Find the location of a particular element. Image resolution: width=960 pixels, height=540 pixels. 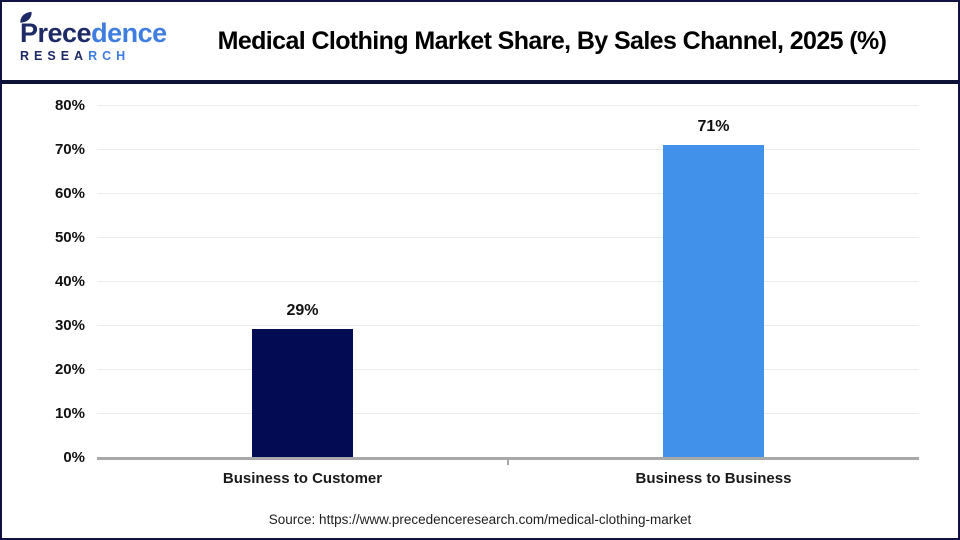

leaf-icon is located at coordinates (26, 17).